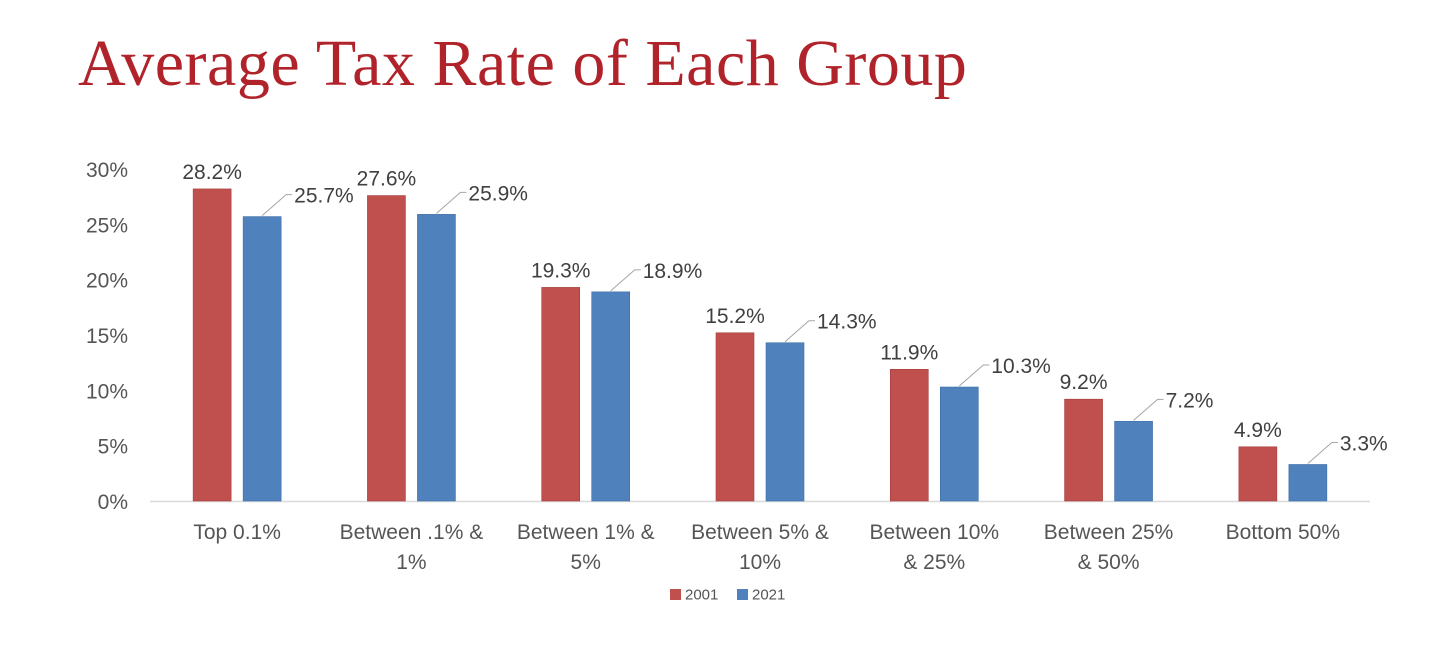 Image resolution: width=1456 pixels, height=659 pixels. Describe the element at coordinates (107, 225) in the screenshot. I see `y-tick-label: 25%` at that location.